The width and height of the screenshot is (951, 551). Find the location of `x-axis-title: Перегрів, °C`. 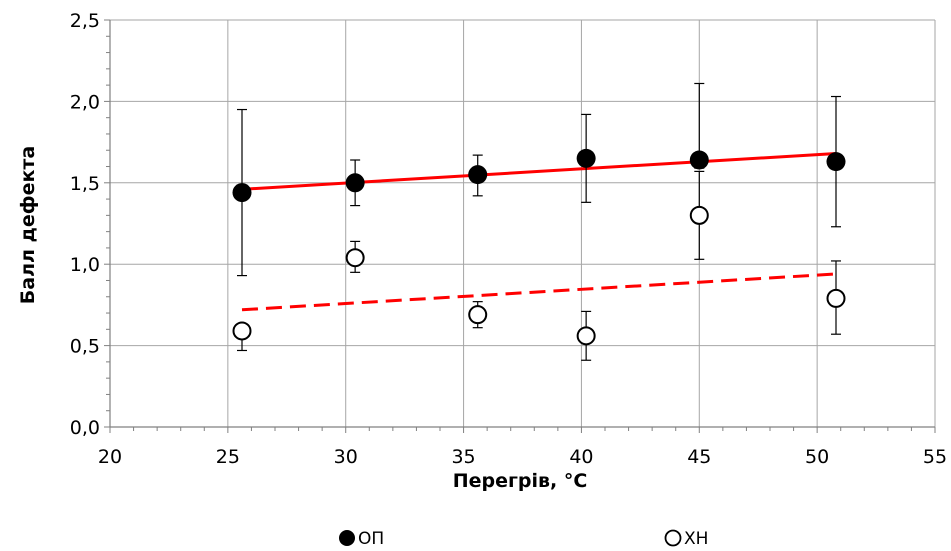

x-axis-title: Перегрів, °C is located at coordinates (520, 481).